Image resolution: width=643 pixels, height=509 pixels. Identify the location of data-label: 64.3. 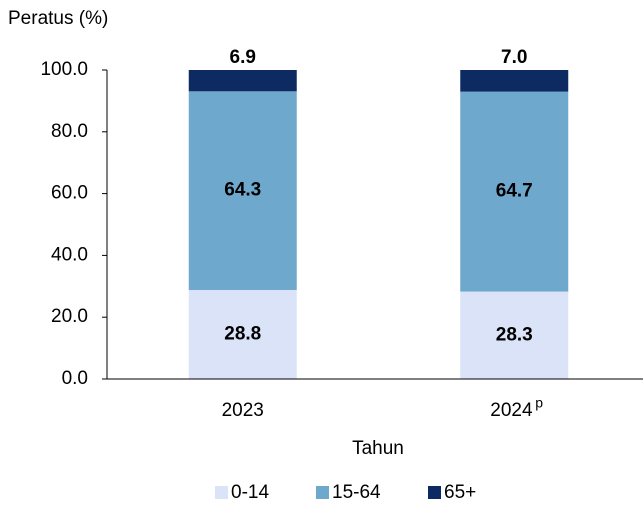
(242, 190).